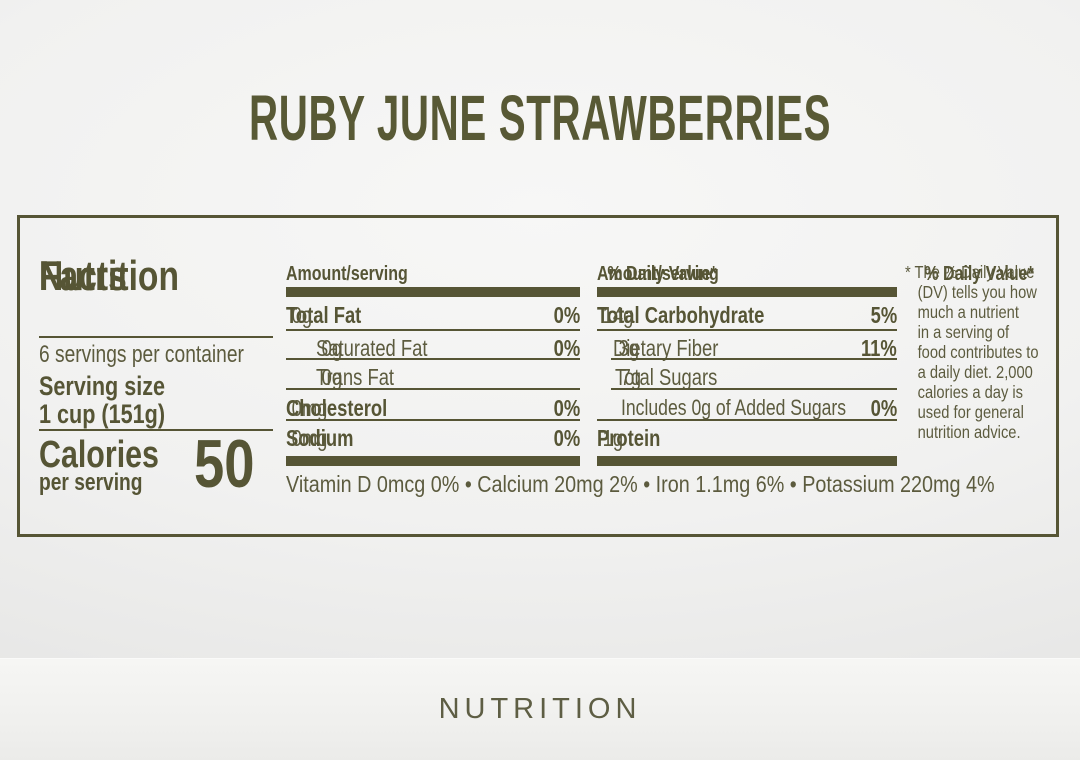 This screenshot has width=1080, height=760. What do you see at coordinates (355, 377) in the screenshot?
I see `row-trans-fat: Trans Fat 0g` at bounding box center [355, 377].